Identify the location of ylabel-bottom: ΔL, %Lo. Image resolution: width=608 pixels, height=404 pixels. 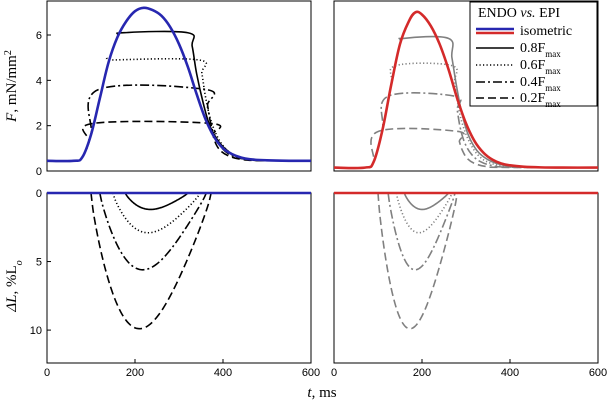
(14, 286).